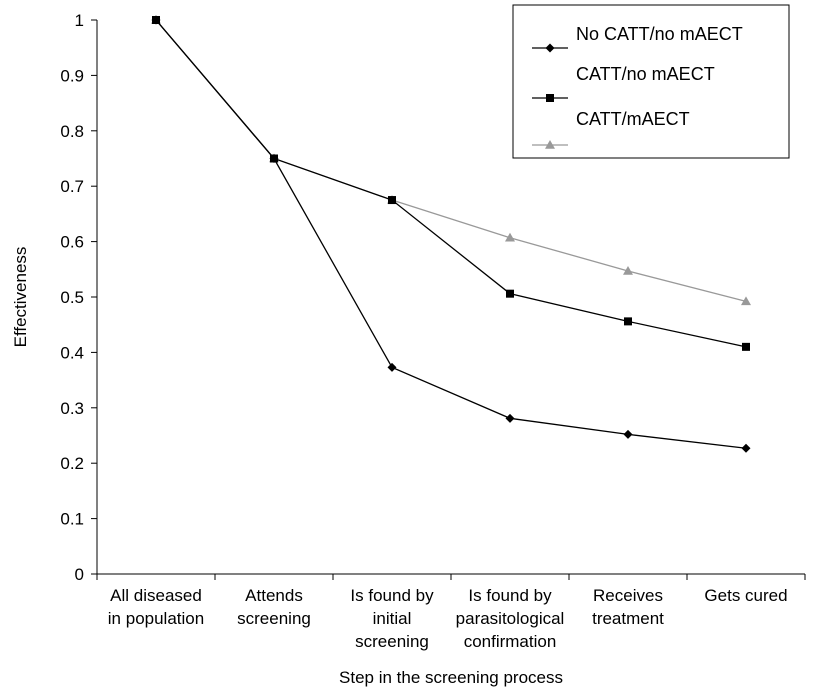  What do you see at coordinates (72, 463) in the screenshot?
I see `y-tick-label: 0.2` at bounding box center [72, 463].